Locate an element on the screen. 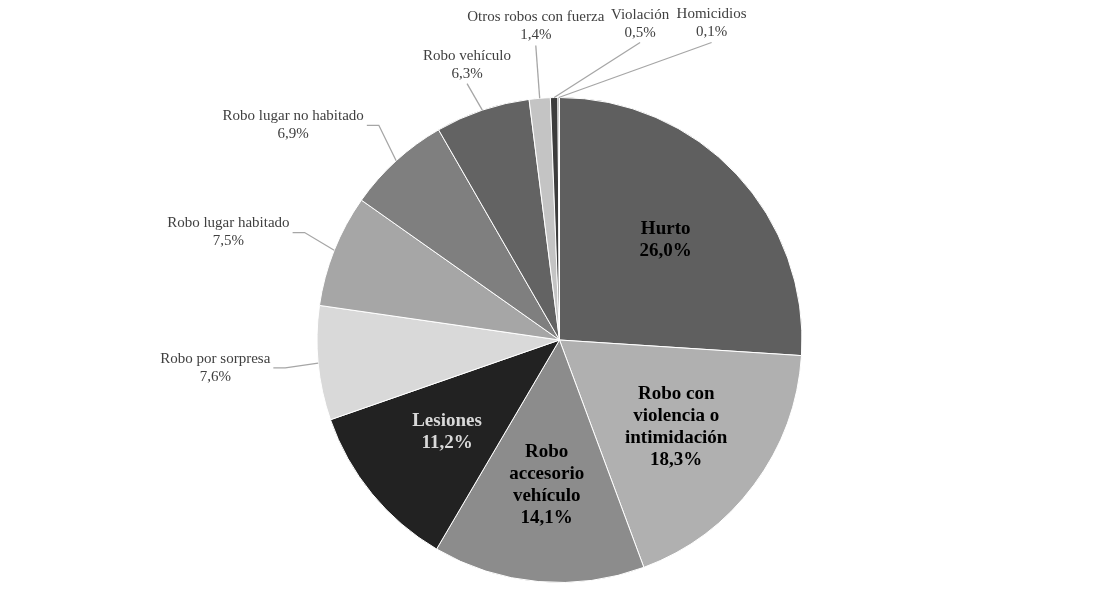  slice-label: Robo por sorpresa is located at coordinates (215, 357).